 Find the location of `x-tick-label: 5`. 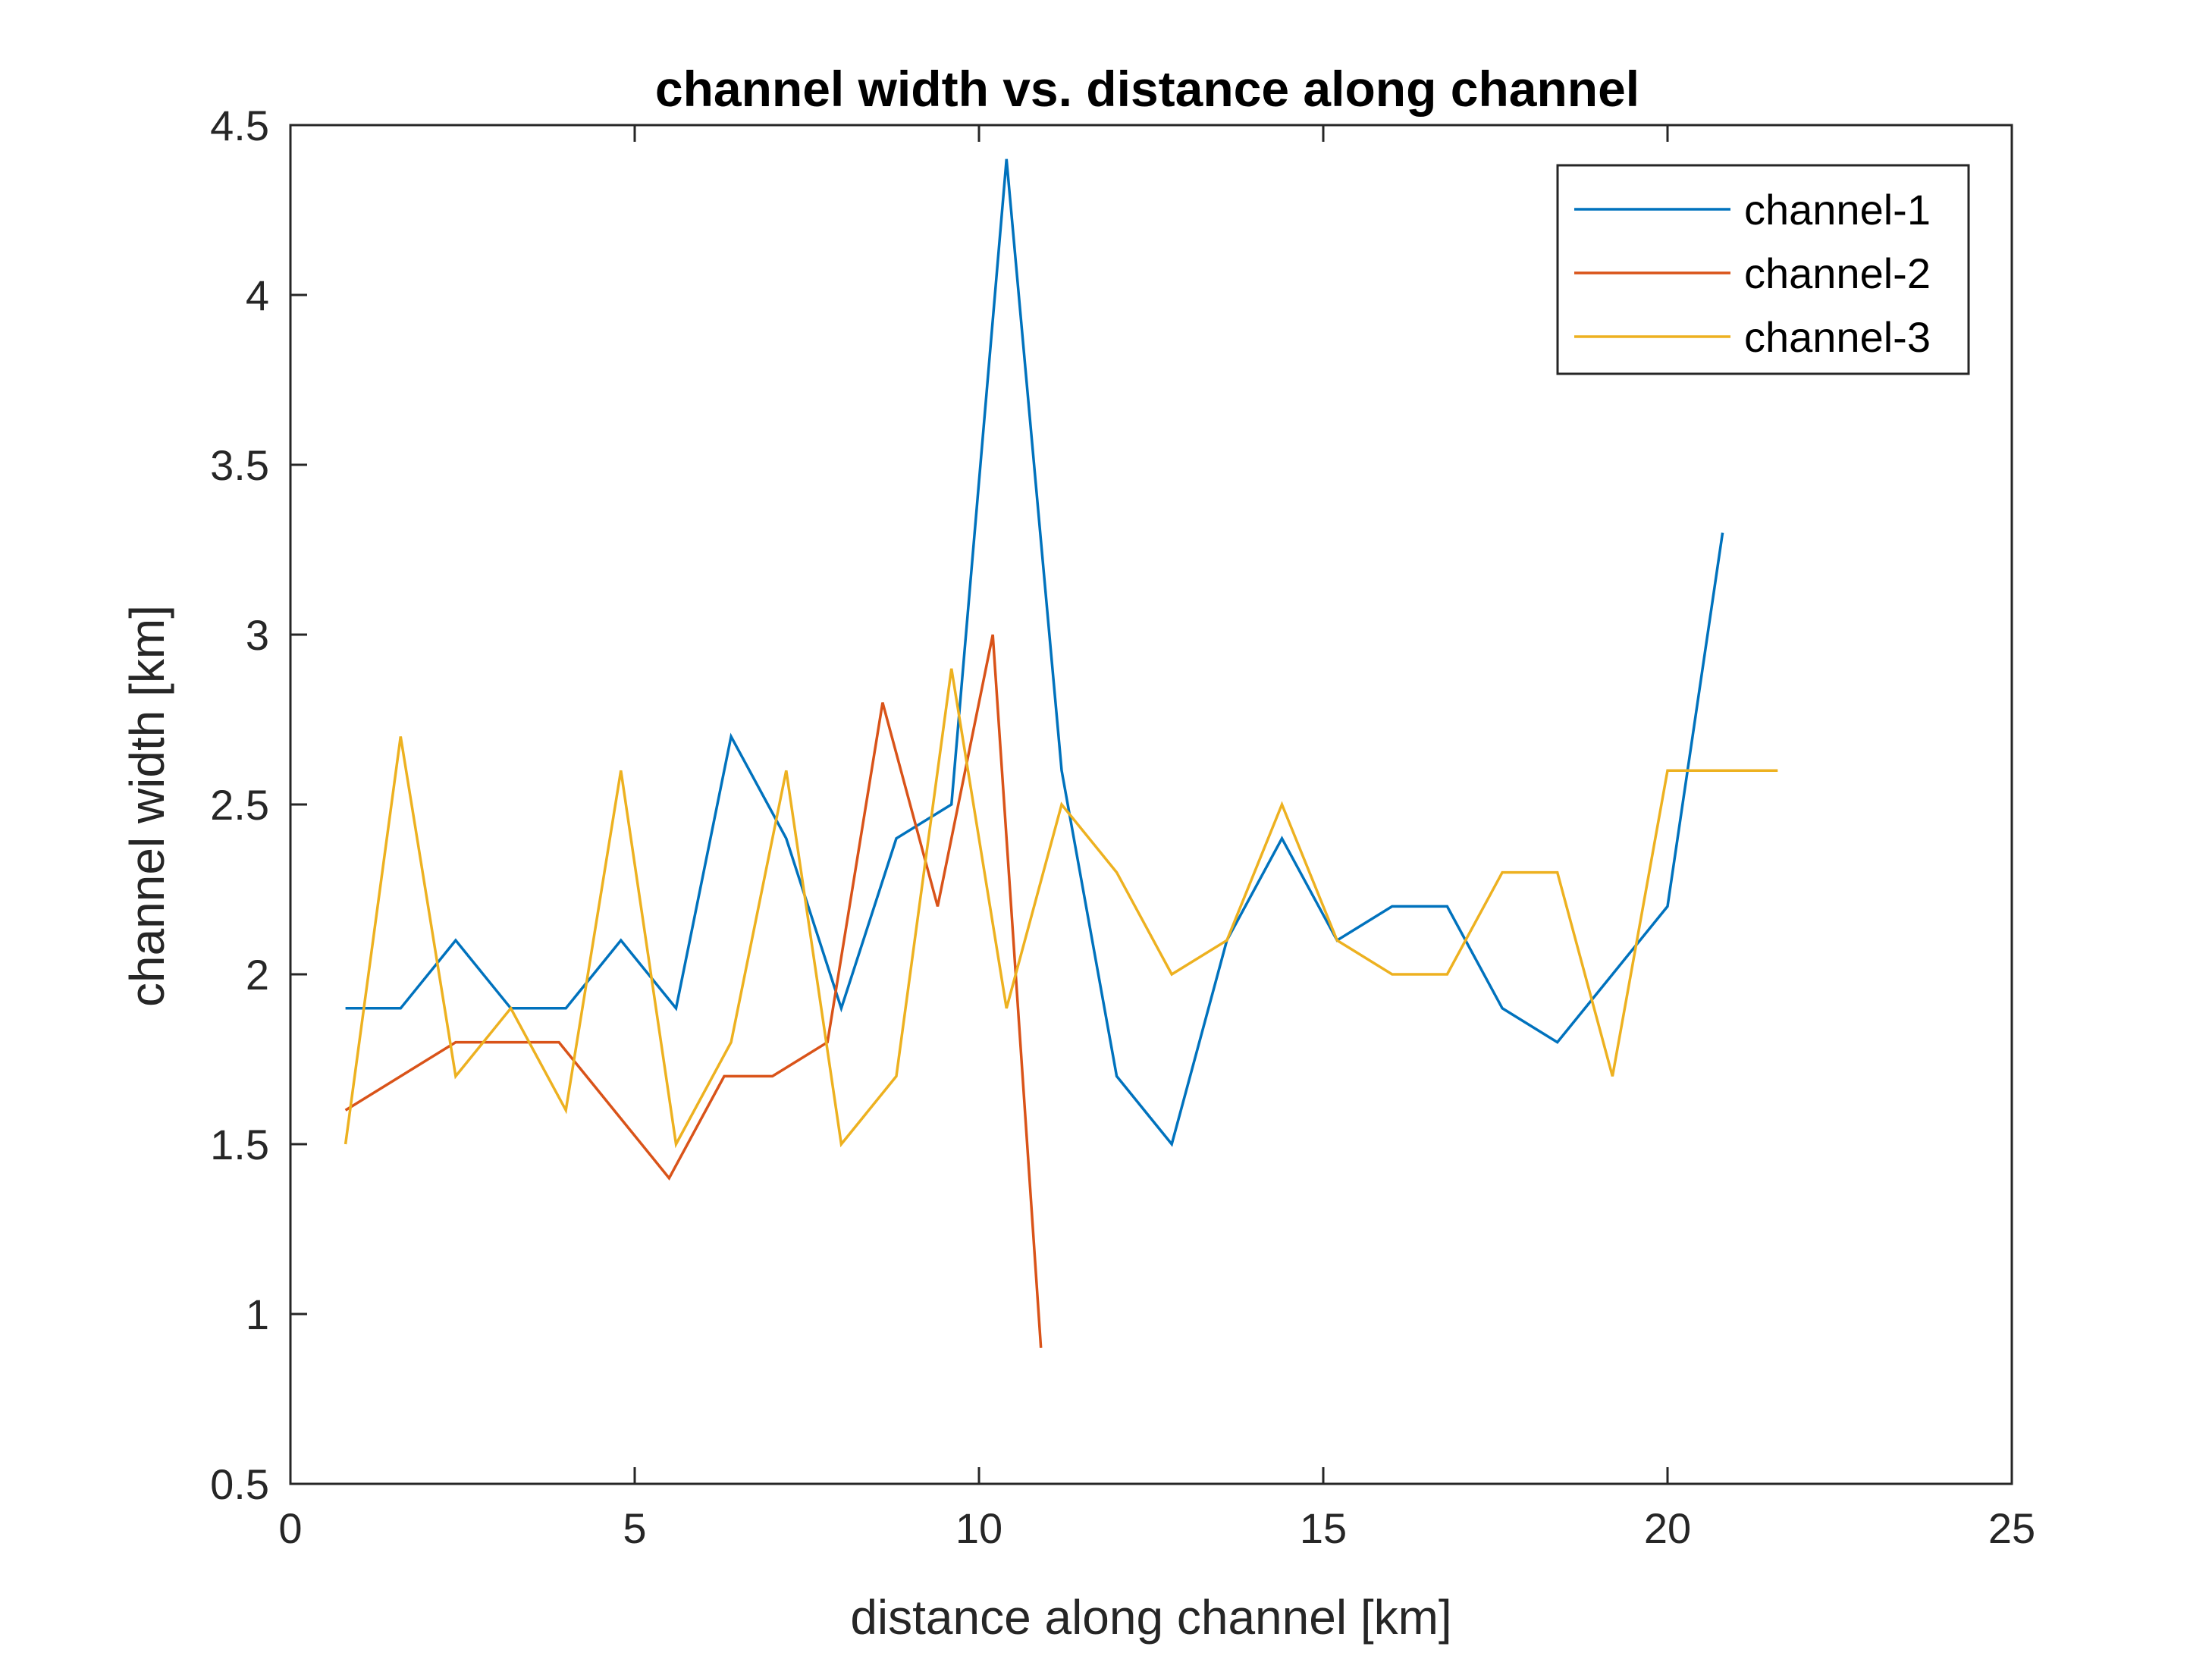

x-tick-label: 5 is located at coordinates (634, 1528).